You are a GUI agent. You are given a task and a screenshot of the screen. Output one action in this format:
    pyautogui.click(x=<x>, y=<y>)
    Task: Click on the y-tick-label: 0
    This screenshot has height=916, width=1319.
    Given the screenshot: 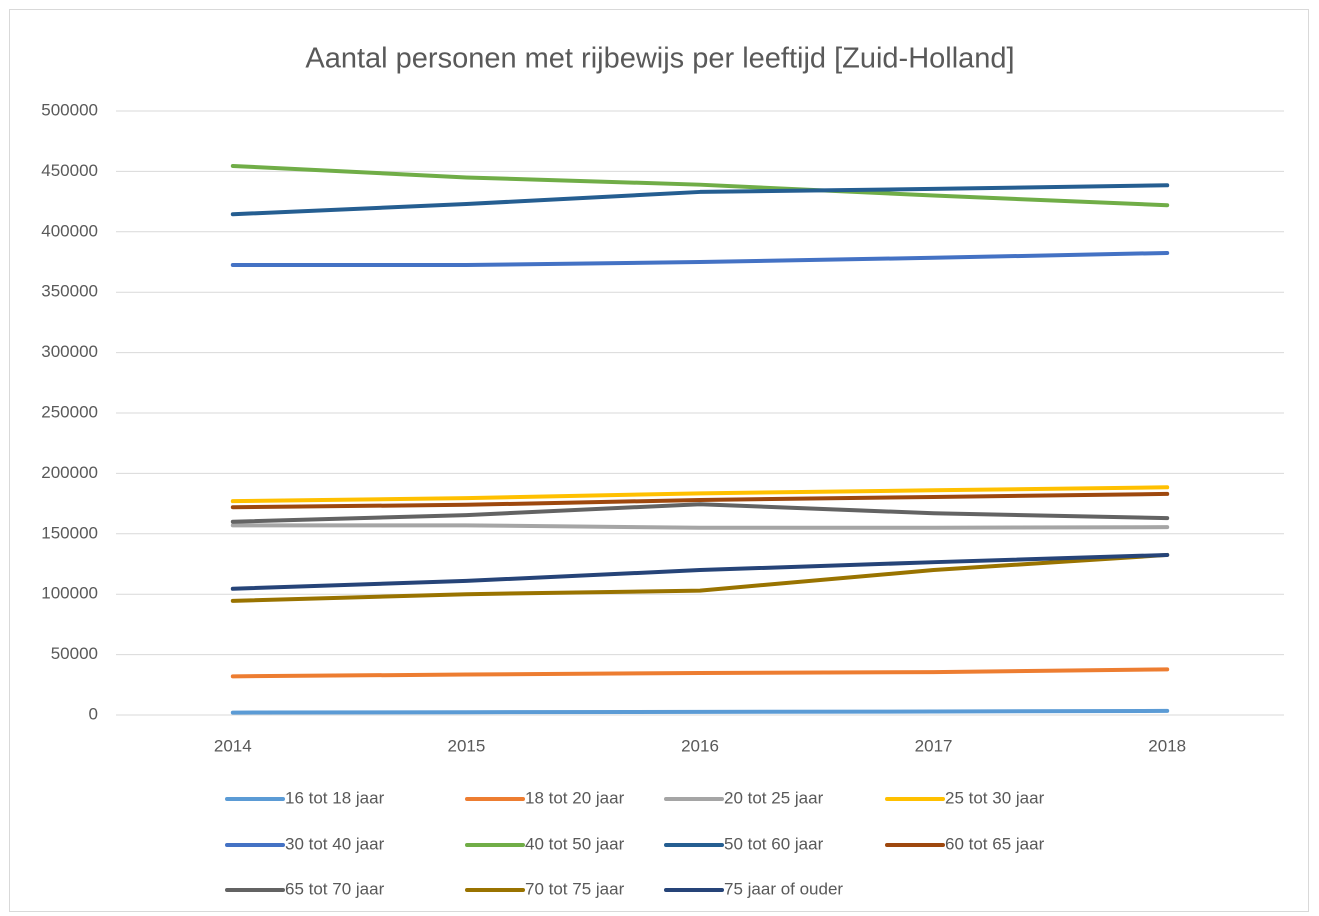 What is the action you would take?
    pyautogui.click(x=93, y=713)
    